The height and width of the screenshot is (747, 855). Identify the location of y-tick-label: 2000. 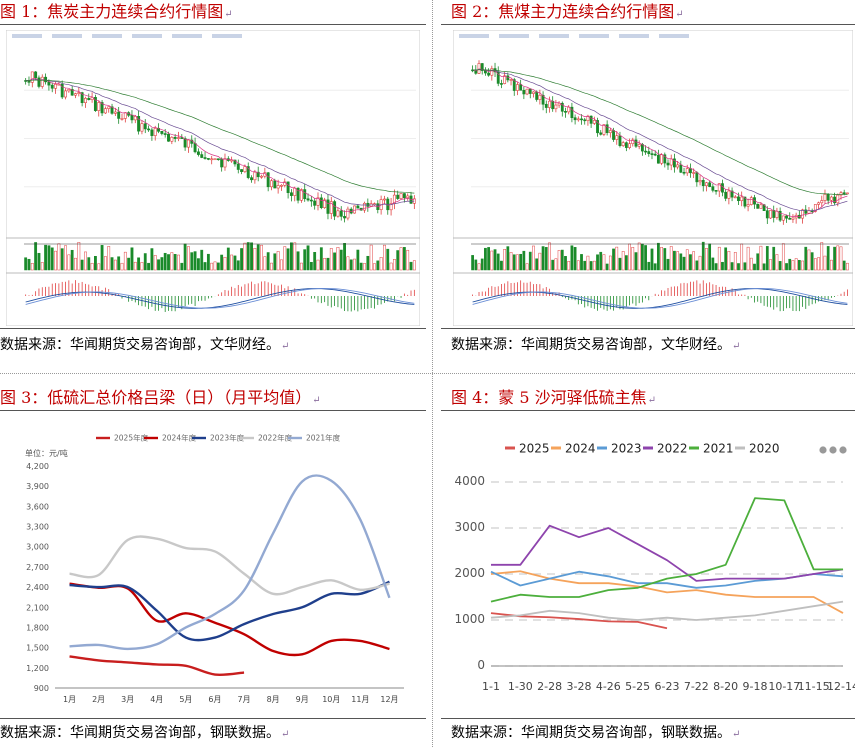
(469, 573).